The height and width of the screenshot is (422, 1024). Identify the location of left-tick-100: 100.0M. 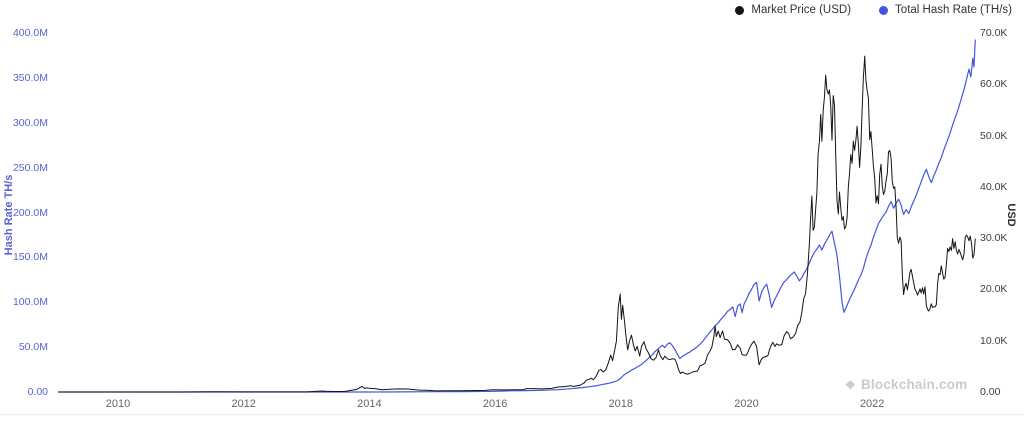
(30, 302).